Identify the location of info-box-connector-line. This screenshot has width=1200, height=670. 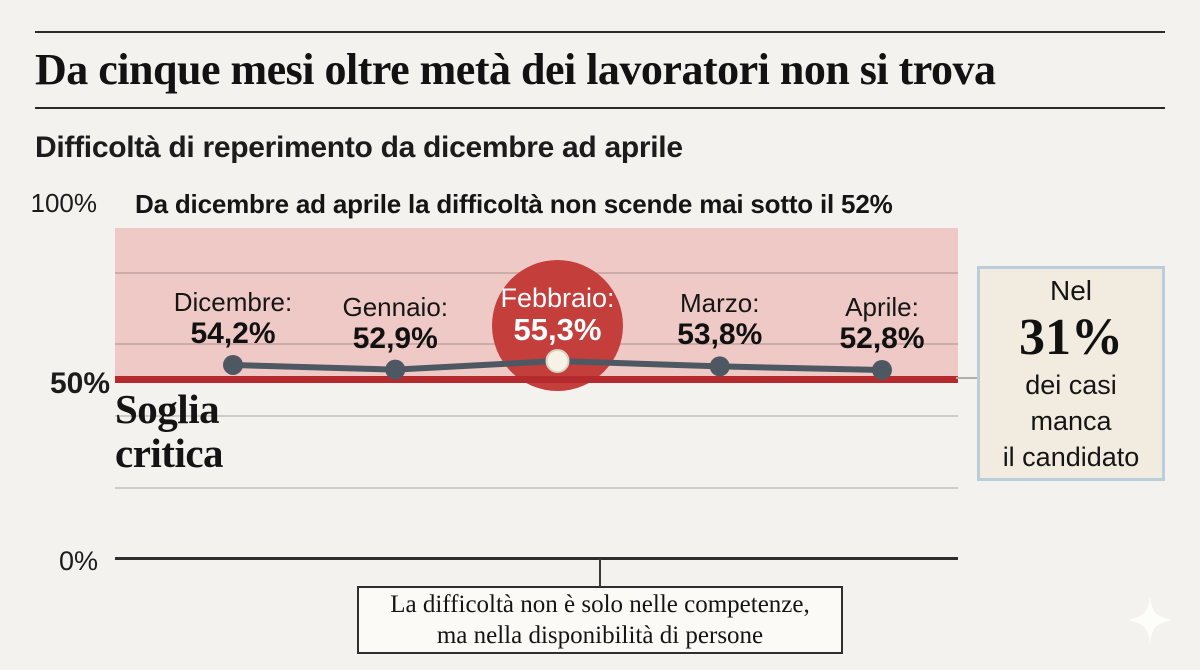
(967, 378).